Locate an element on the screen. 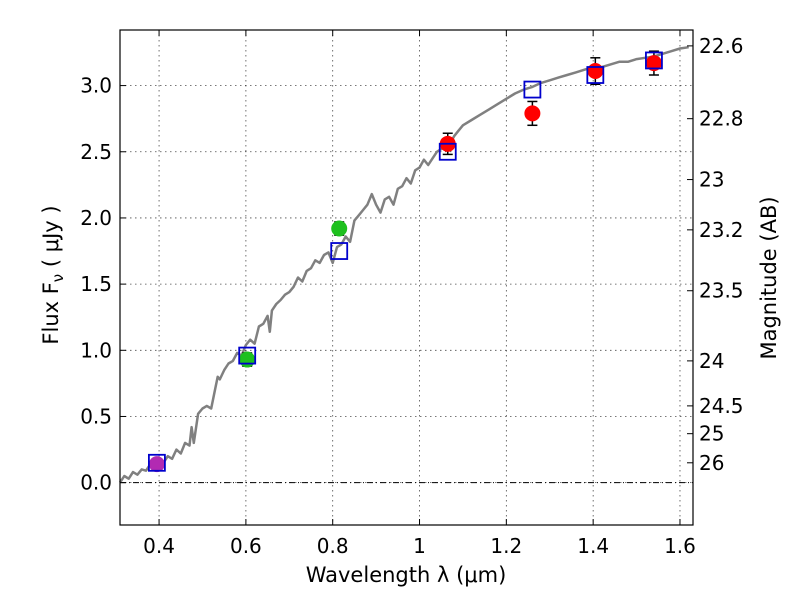 The image size is (800, 600). y-axis-label-main: Flux F is located at coordinates (51, 313).